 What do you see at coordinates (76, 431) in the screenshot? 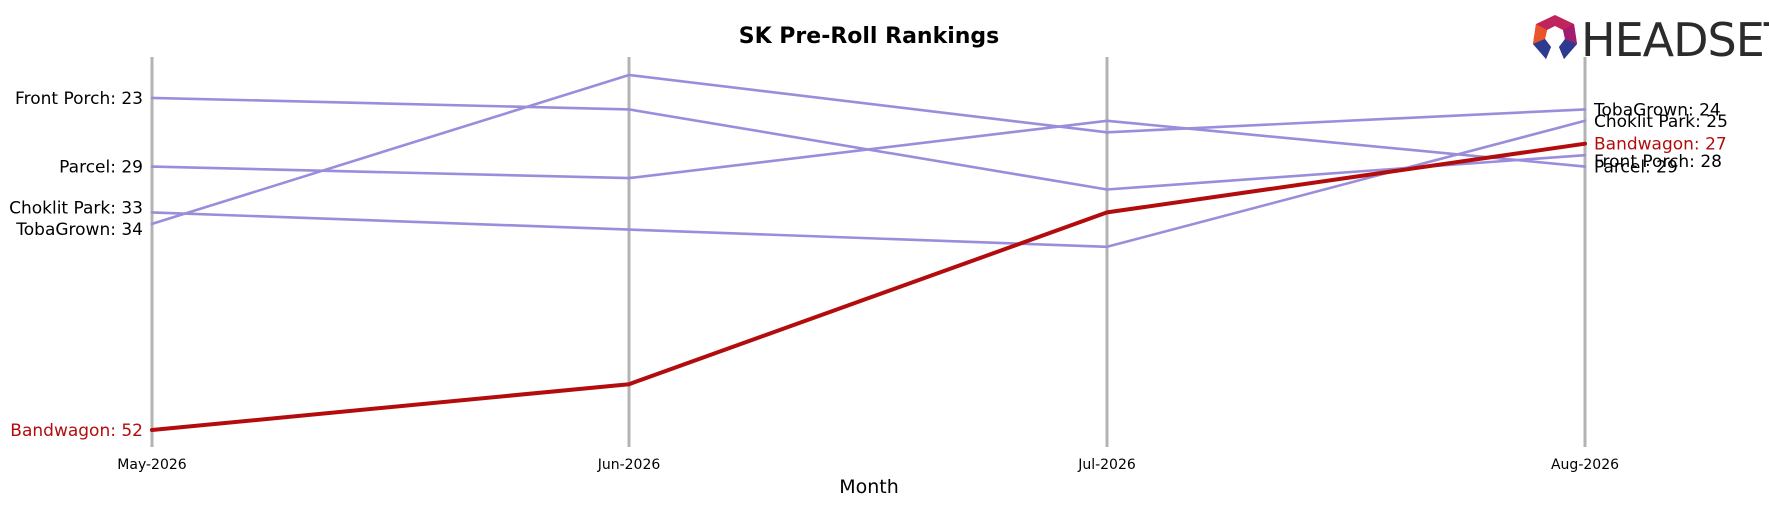
I see `start-label-bandwagon: Bandwagon: 52` at bounding box center [76, 431].